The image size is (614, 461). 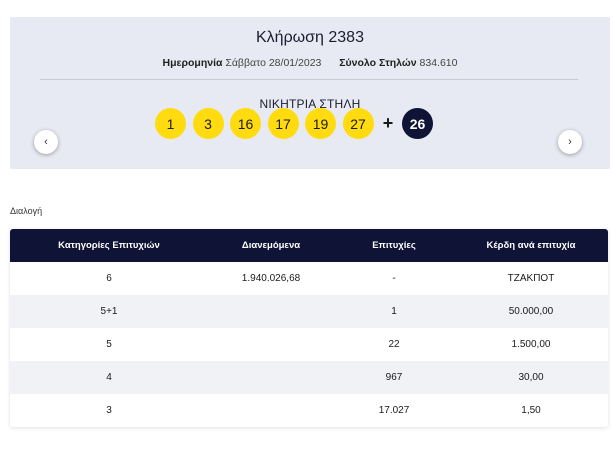 What do you see at coordinates (309, 79) in the screenshot?
I see `divider` at bounding box center [309, 79].